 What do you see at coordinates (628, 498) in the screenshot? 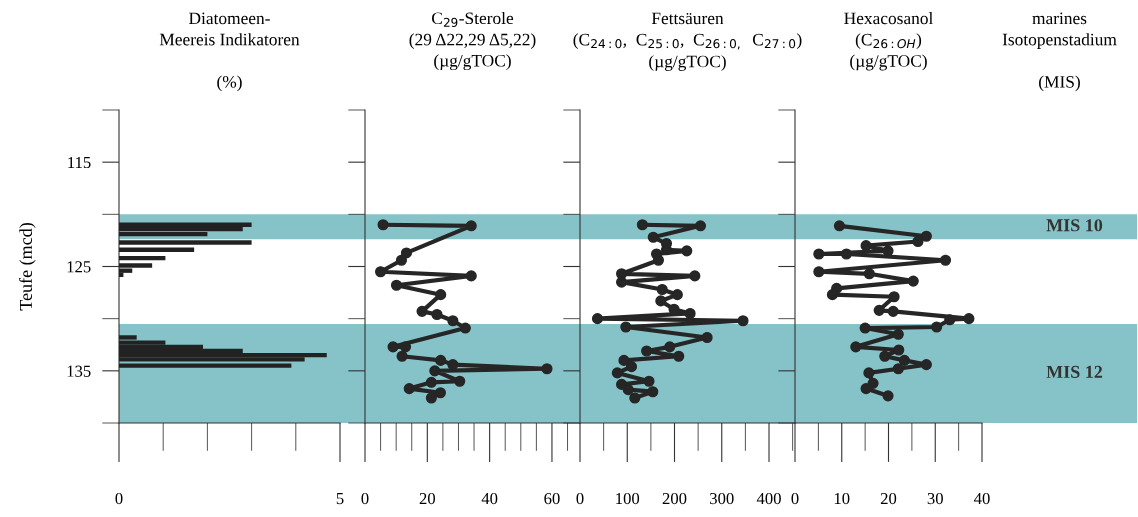
I see `x-tick-label: 100` at bounding box center [628, 498].